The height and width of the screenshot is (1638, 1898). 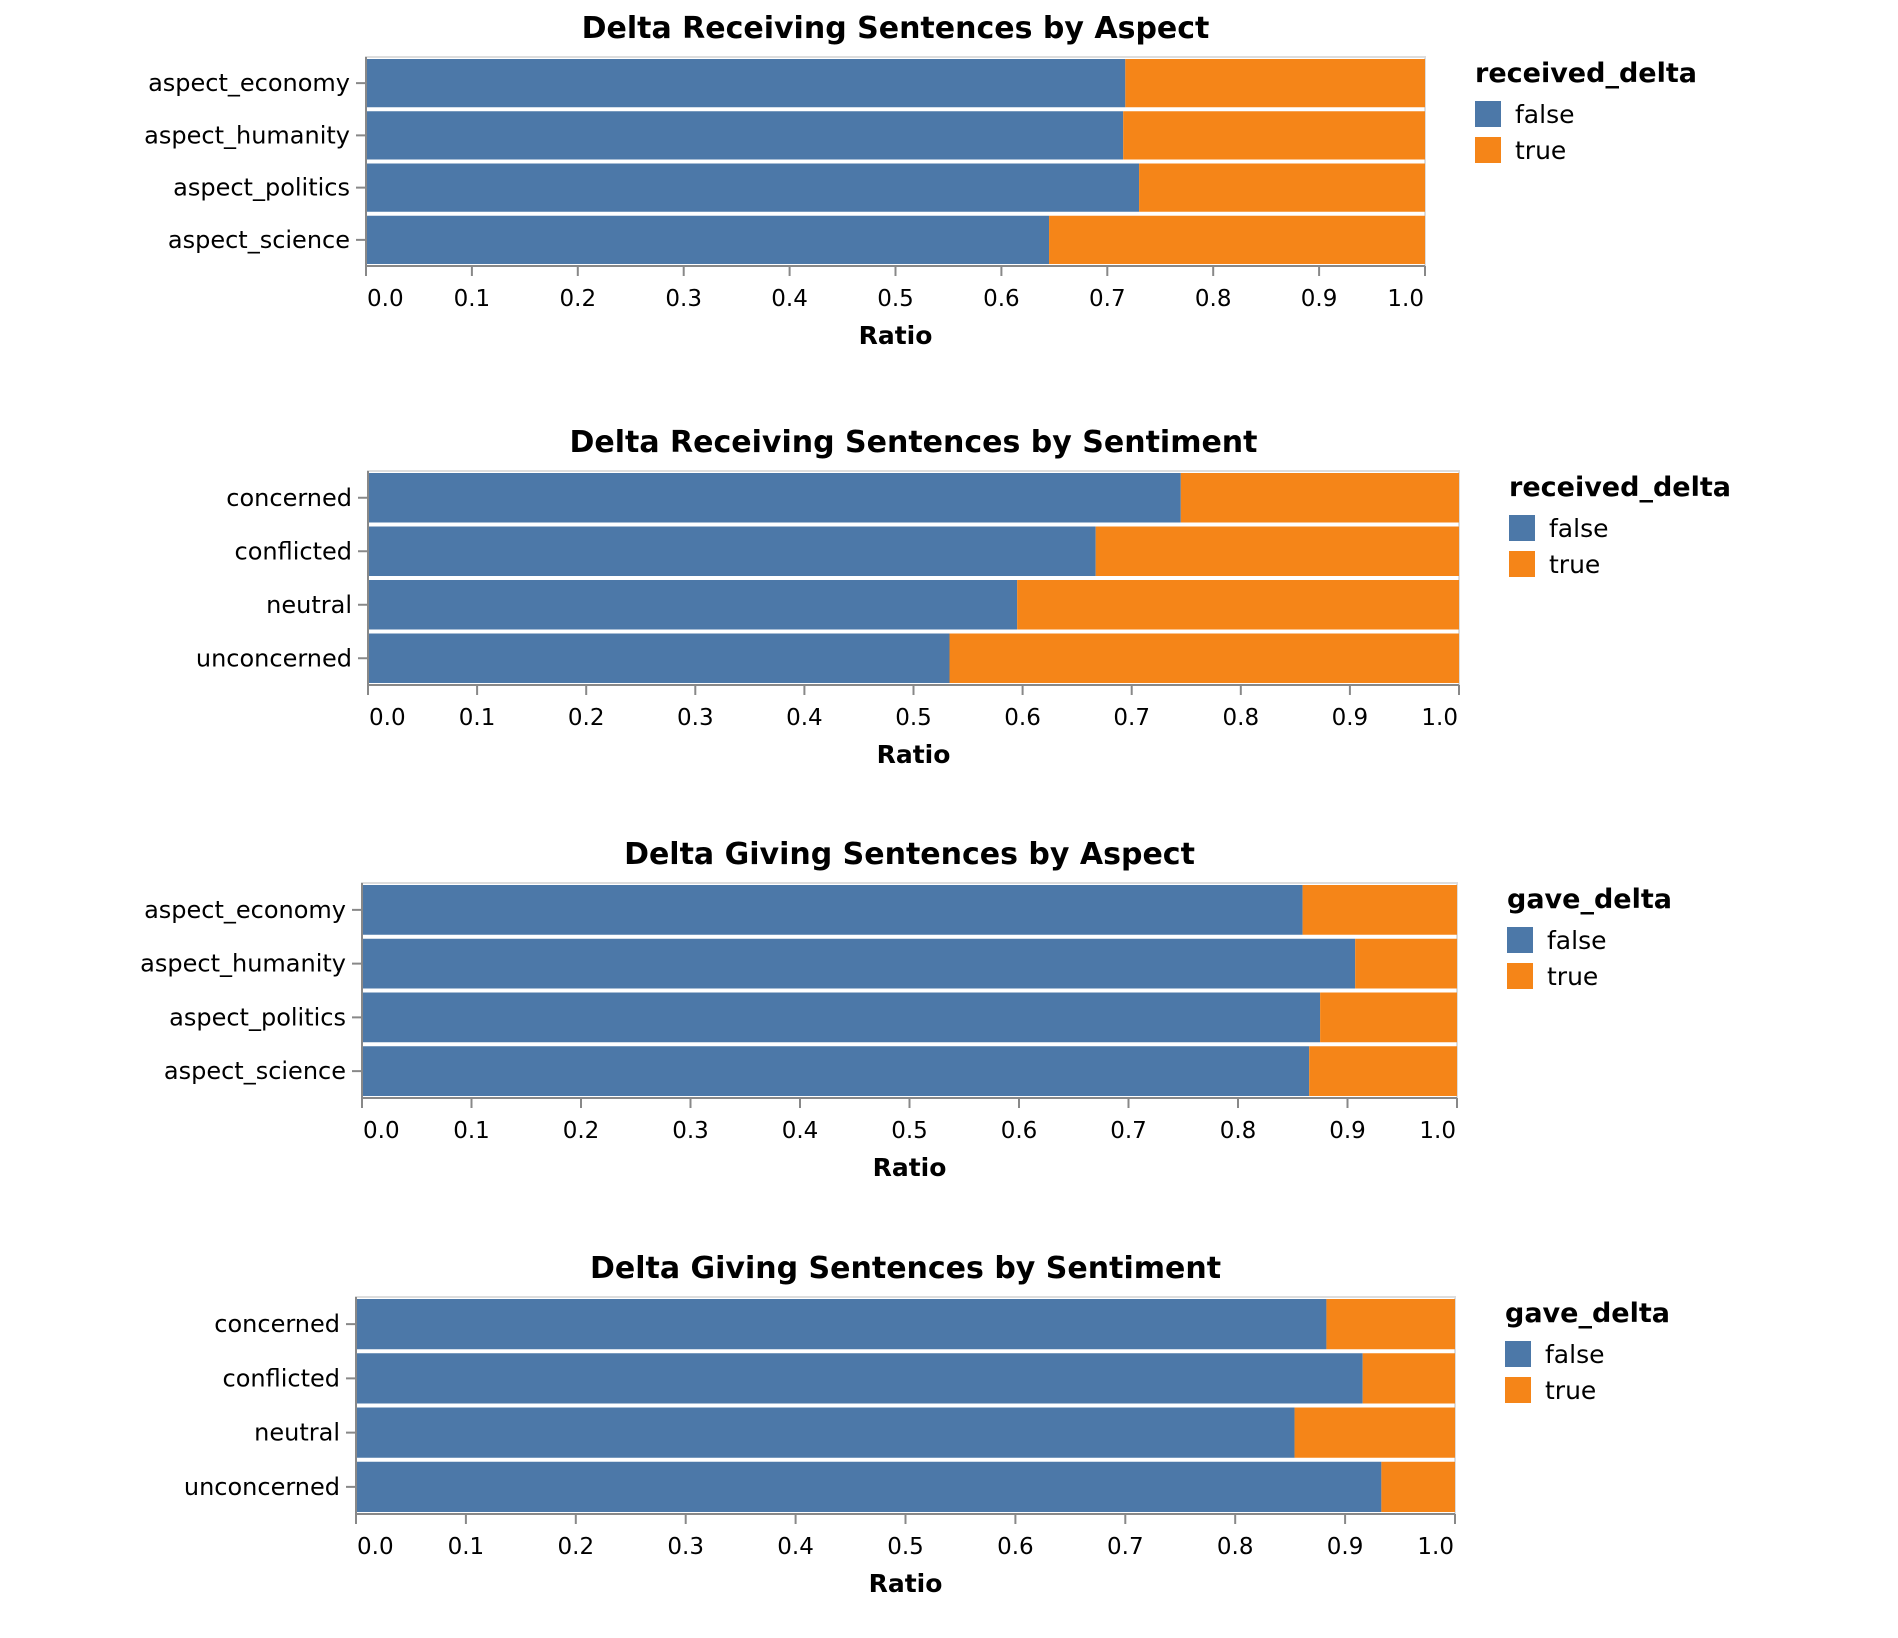 I want to click on bar-unconcerned-false, so click(x=659, y=658).